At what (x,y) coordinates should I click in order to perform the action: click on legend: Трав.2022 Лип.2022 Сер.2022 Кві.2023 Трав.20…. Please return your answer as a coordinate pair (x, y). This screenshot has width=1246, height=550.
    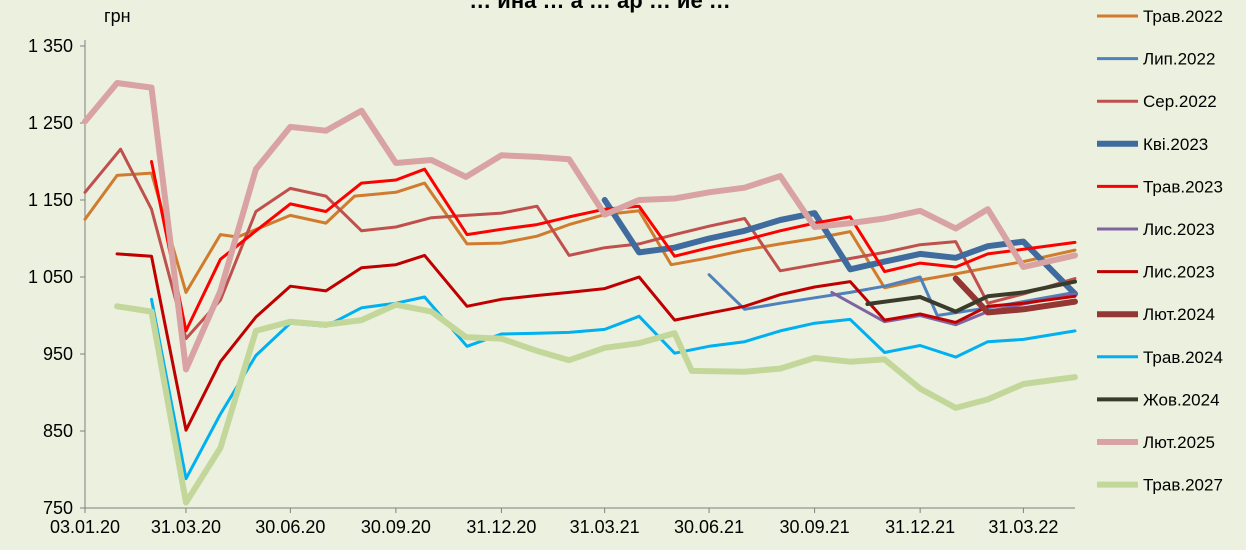
    Looking at the image, I should click on (1160, 251).